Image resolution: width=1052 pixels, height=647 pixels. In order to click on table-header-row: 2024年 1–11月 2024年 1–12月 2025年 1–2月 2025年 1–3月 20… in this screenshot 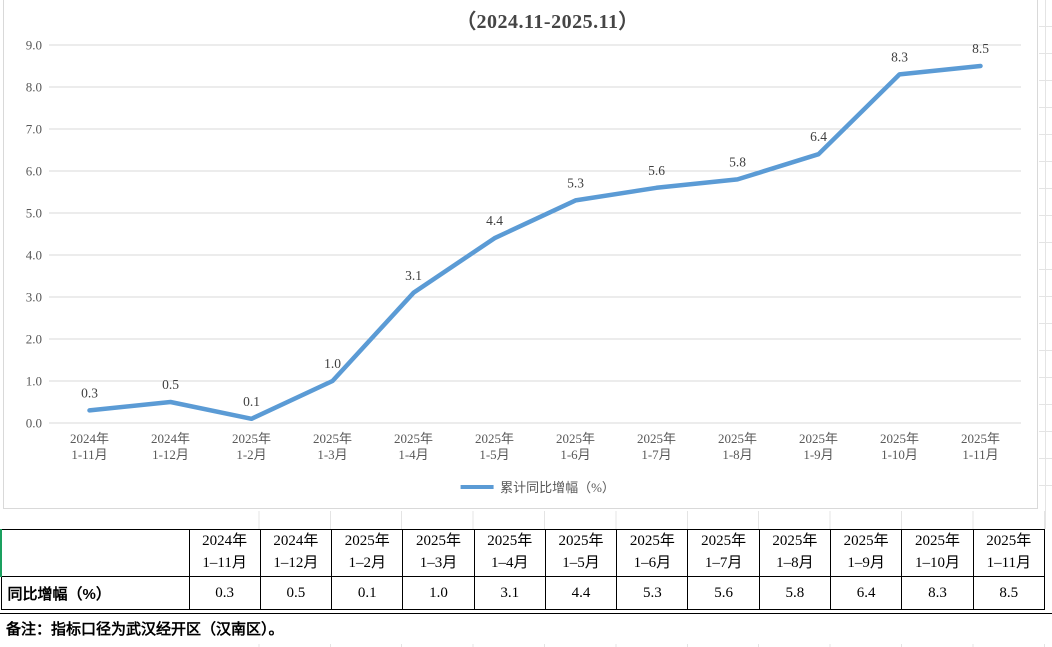, I will do `click(523, 553)`.